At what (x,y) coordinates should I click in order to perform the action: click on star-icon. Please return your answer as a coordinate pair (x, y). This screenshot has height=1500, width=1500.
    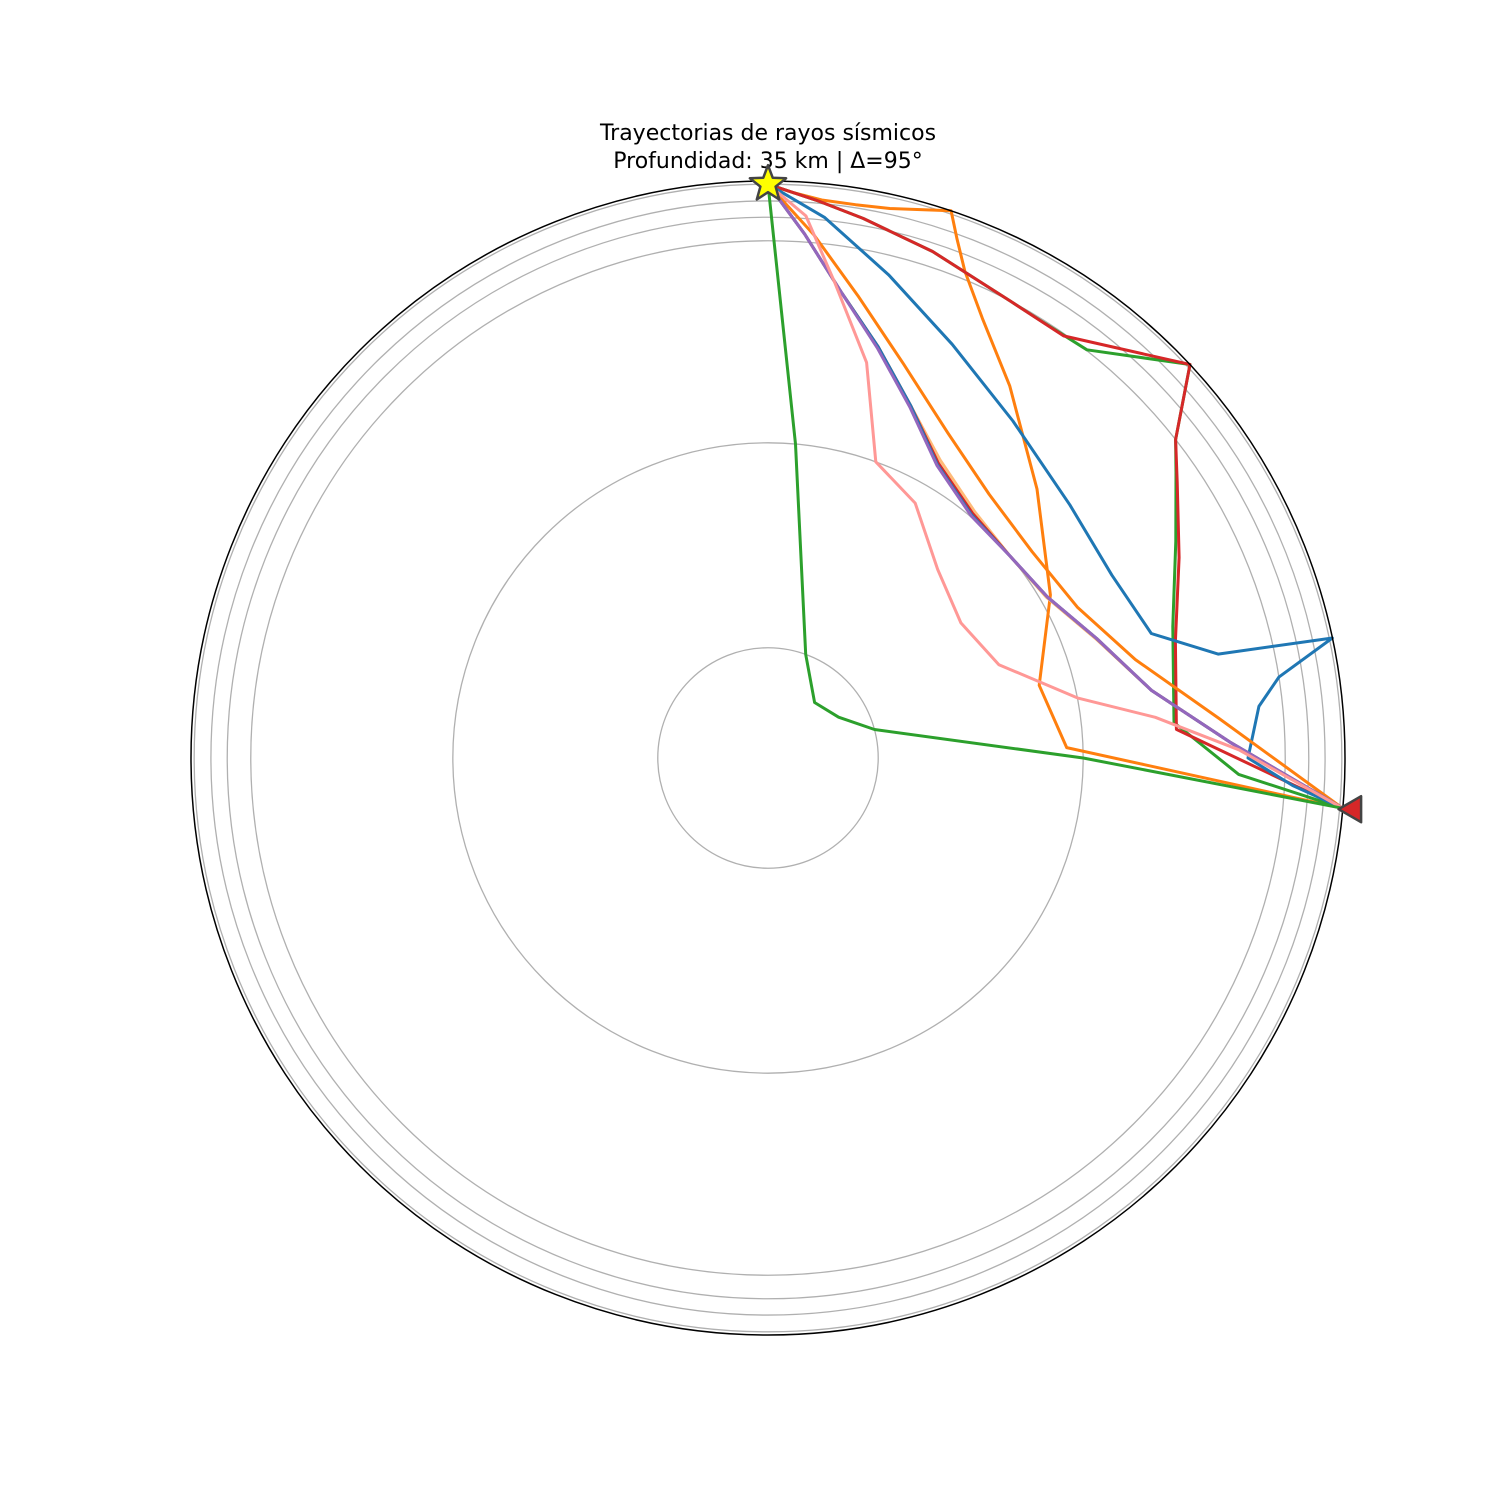
    Looking at the image, I should click on (768, 182).